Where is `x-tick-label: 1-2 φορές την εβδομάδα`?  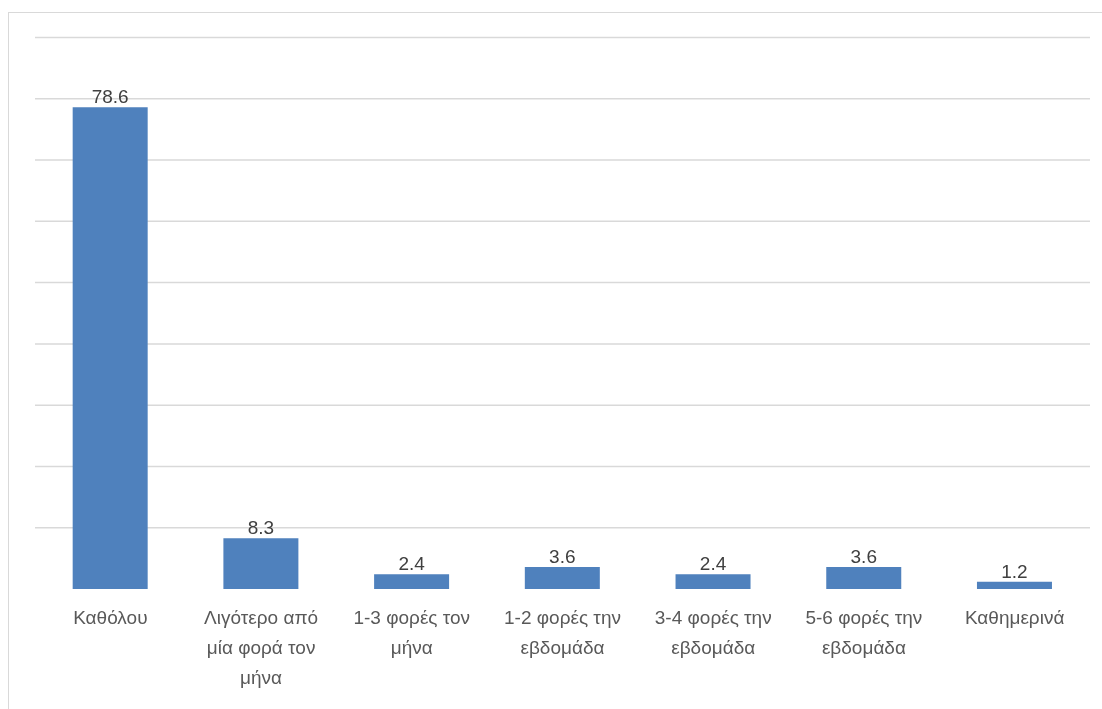 x-tick-label: 1-2 φορές την εβδομάδα is located at coordinates (562, 633).